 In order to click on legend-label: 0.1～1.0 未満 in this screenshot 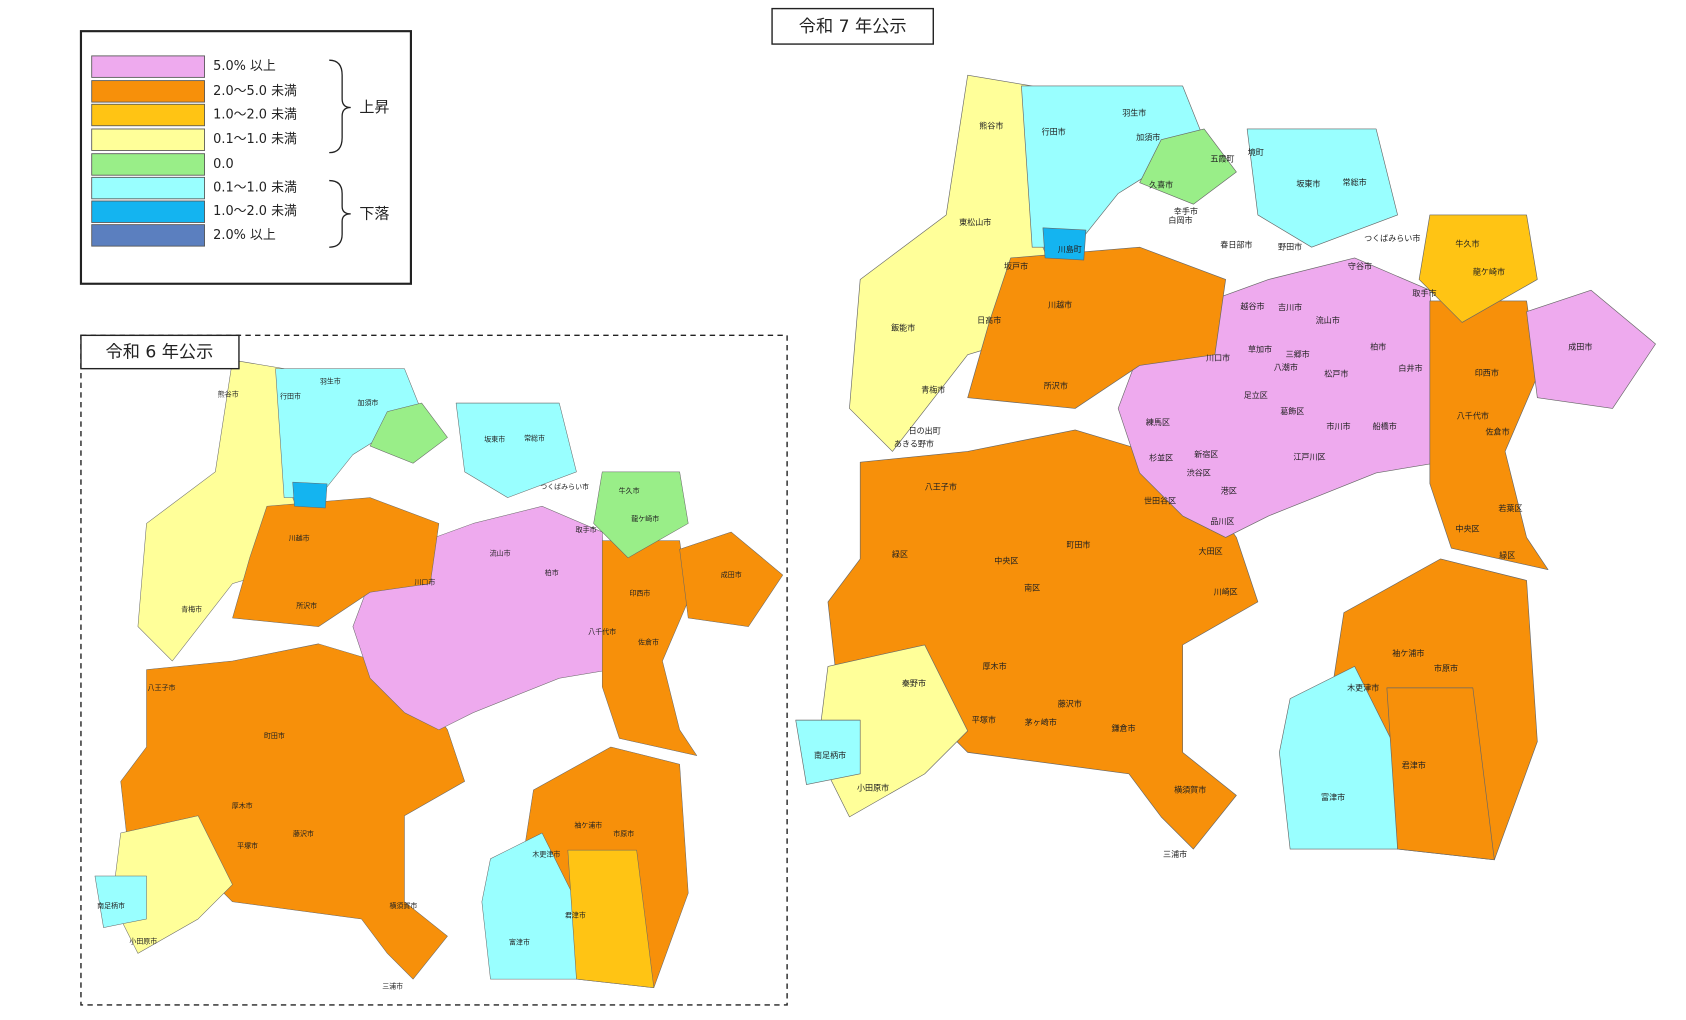, I will do `click(255, 188)`.